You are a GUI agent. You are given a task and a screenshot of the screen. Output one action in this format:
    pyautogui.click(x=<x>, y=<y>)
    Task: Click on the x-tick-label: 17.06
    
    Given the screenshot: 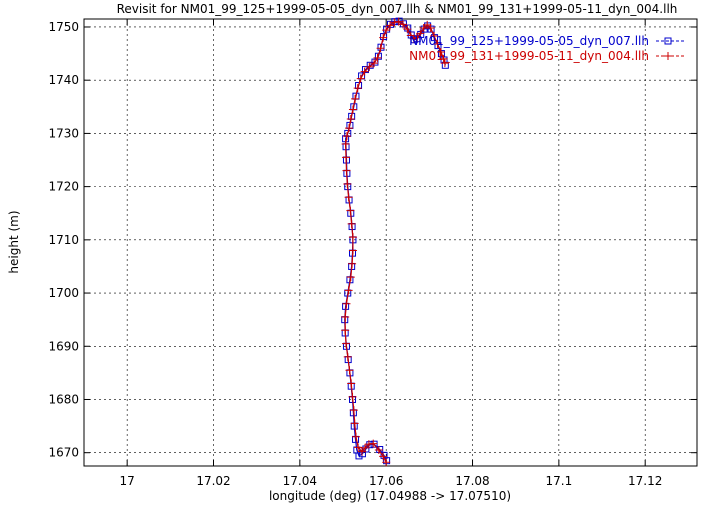 What is the action you would take?
    pyautogui.click(x=386, y=481)
    